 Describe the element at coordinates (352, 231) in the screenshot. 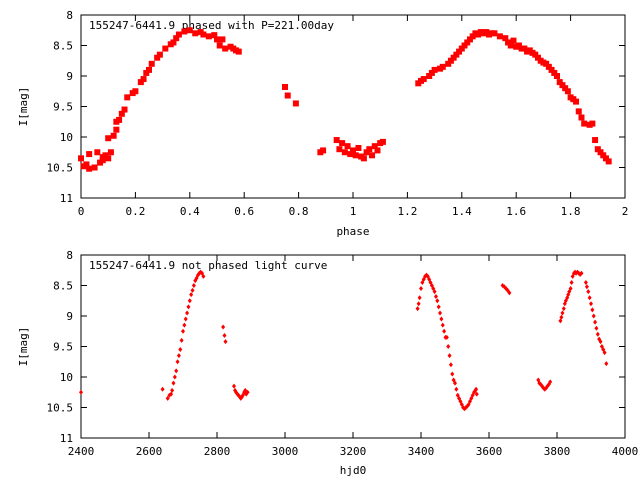

I see `top-x-axis-label: phase` at that location.